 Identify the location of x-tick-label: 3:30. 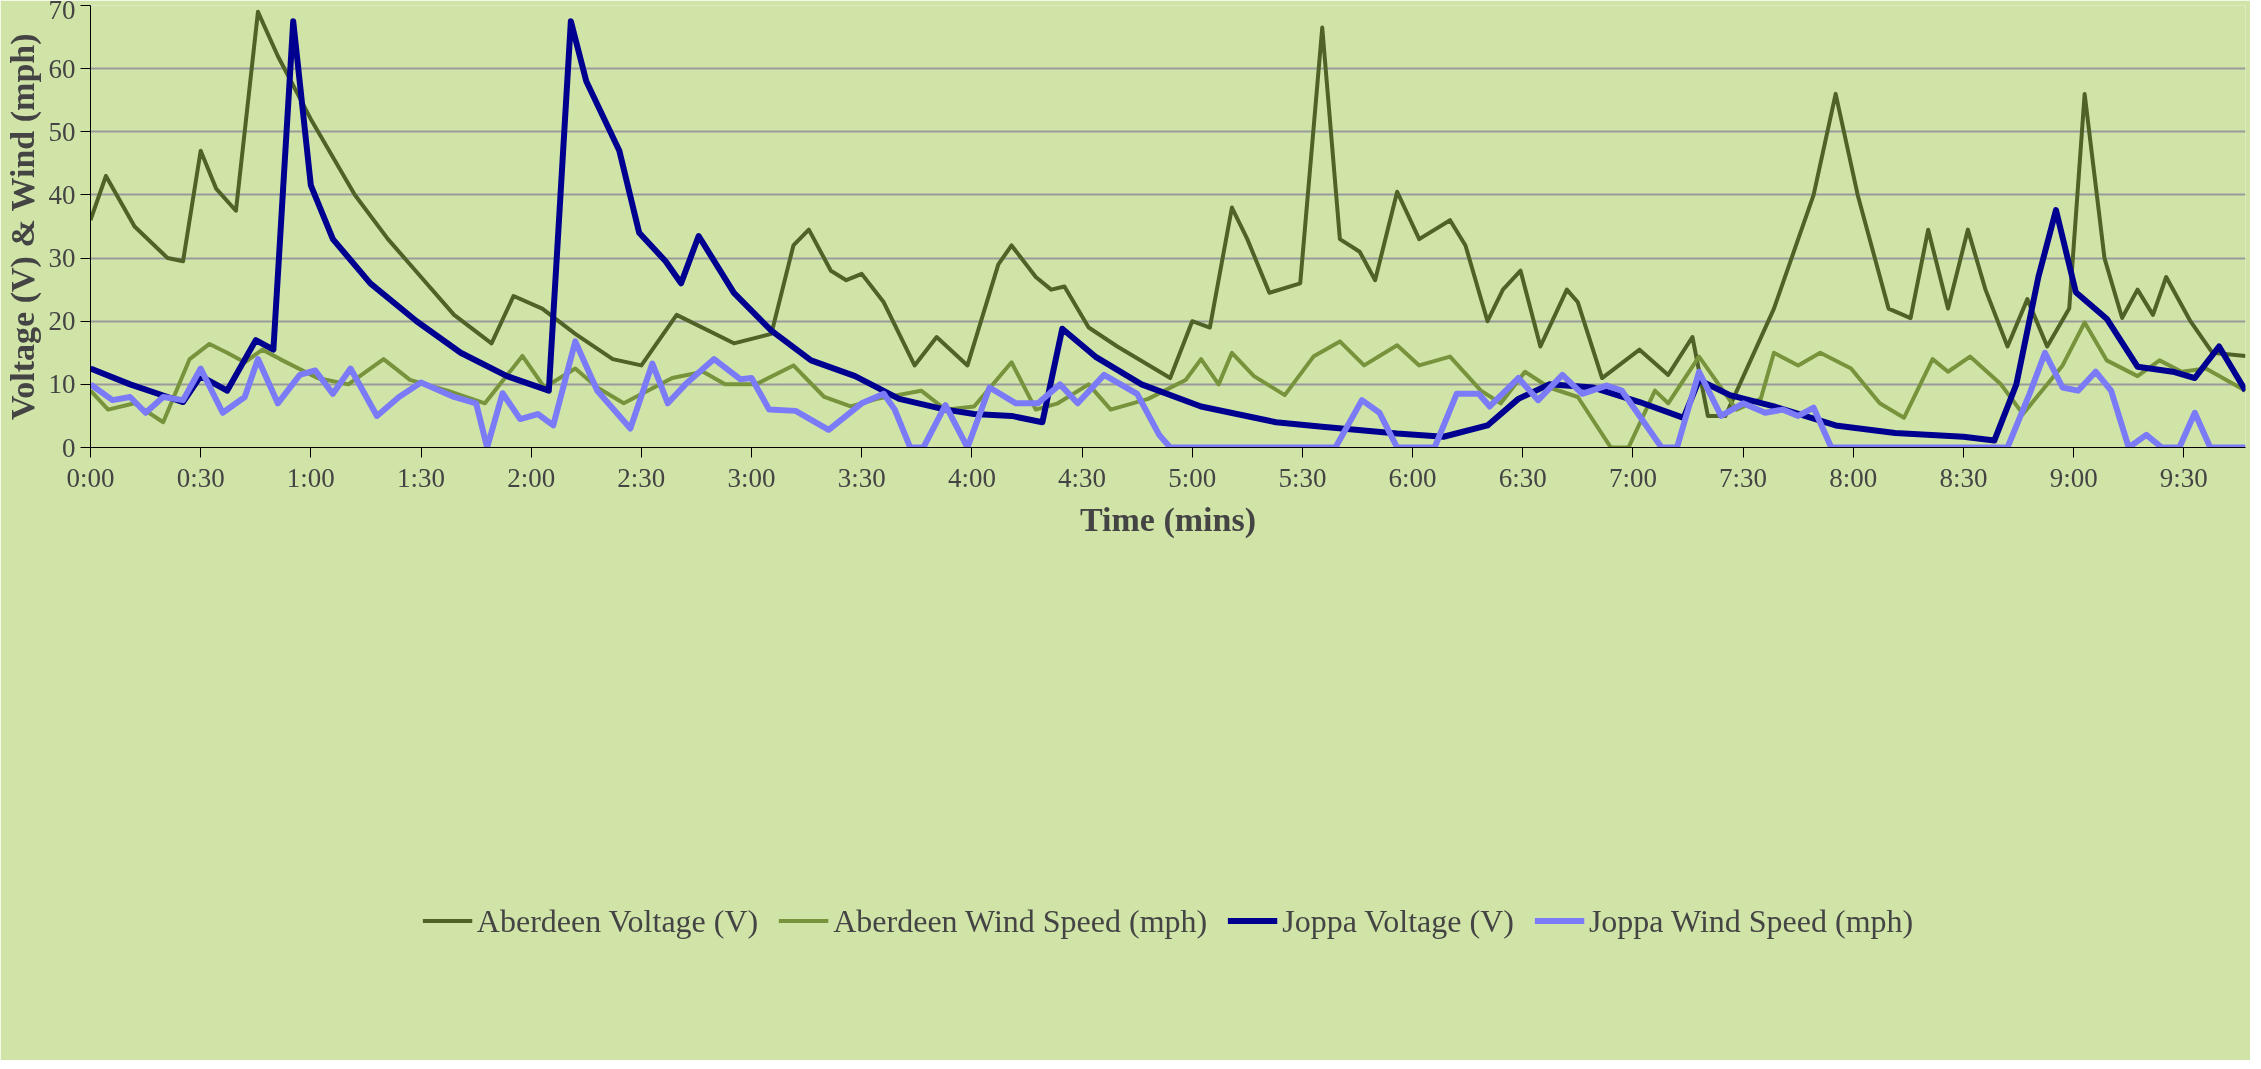
(861, 477).